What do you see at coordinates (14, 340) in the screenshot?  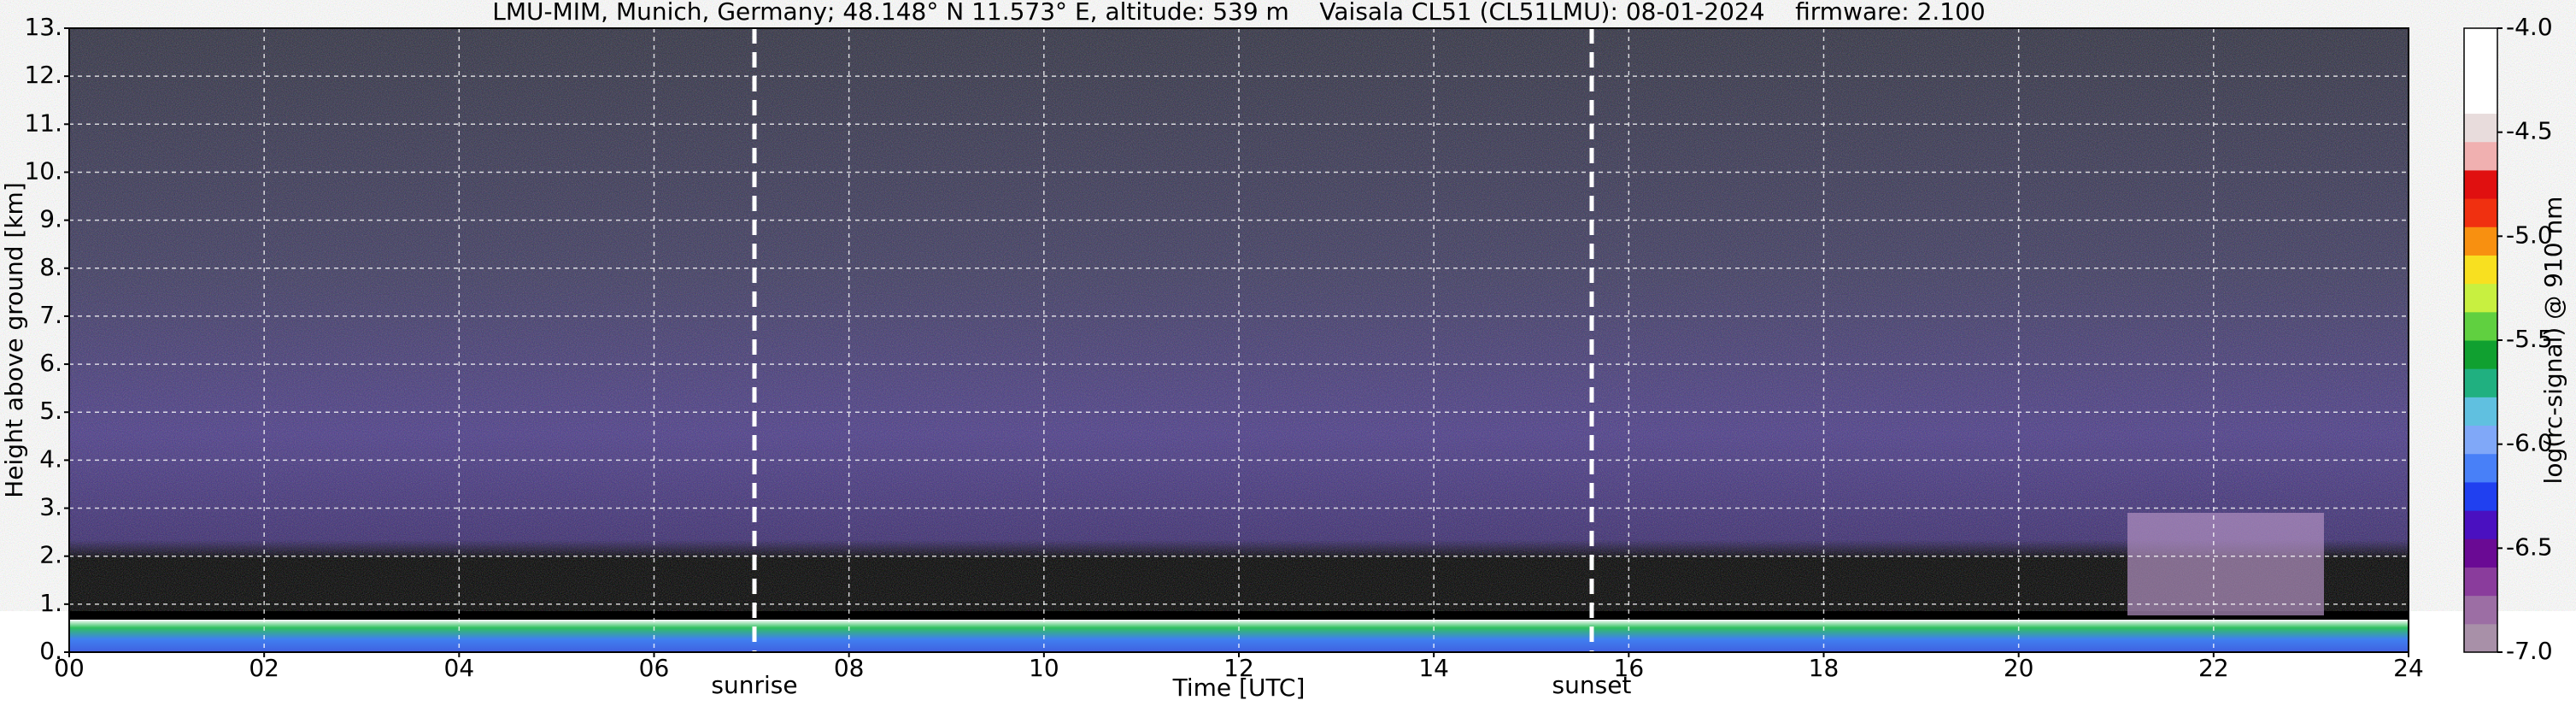 I see `y-axis-label: Height above ground [km]` at bounding box center [14, 340].